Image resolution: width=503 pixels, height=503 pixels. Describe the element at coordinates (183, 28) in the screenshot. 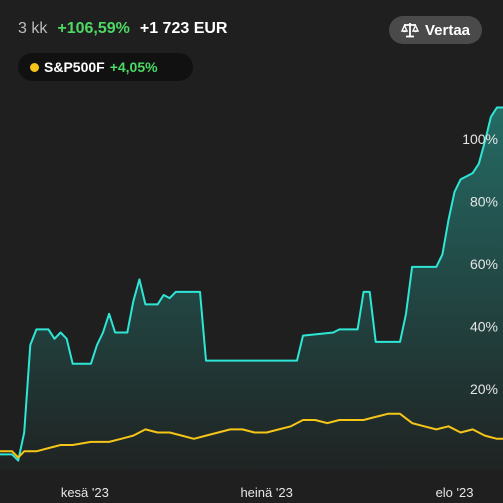

I see `amount-change: +1 723 EUR` at that location.